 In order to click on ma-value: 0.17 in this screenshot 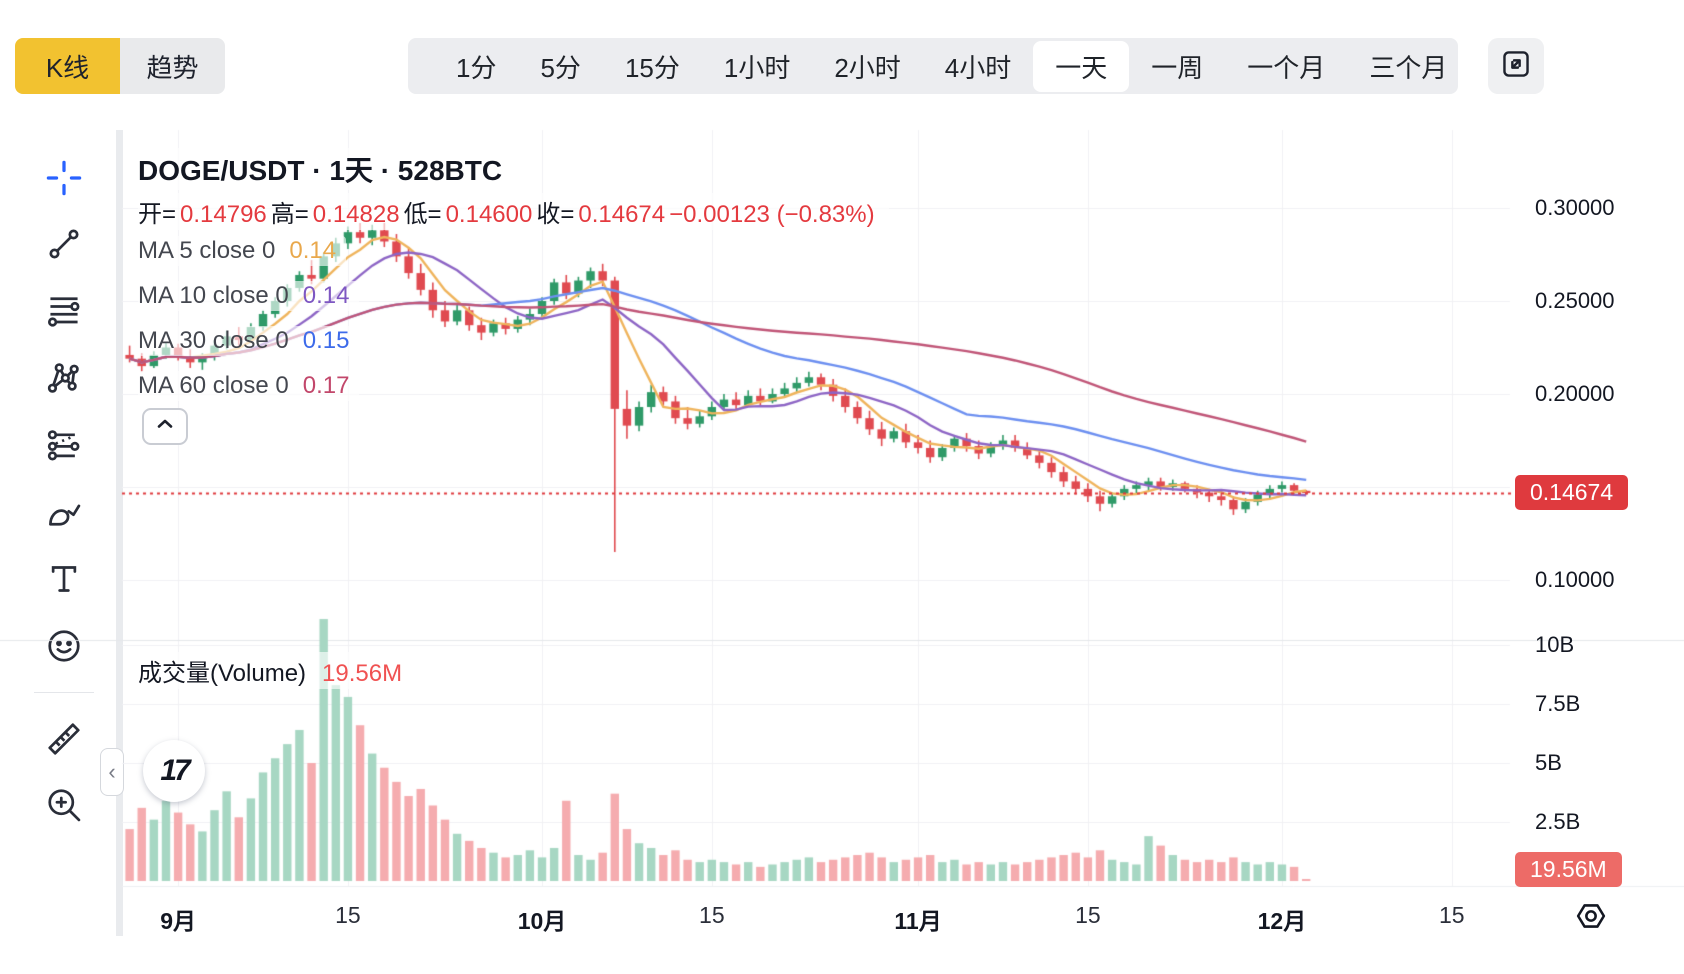, I will do `click(326, 385)`.